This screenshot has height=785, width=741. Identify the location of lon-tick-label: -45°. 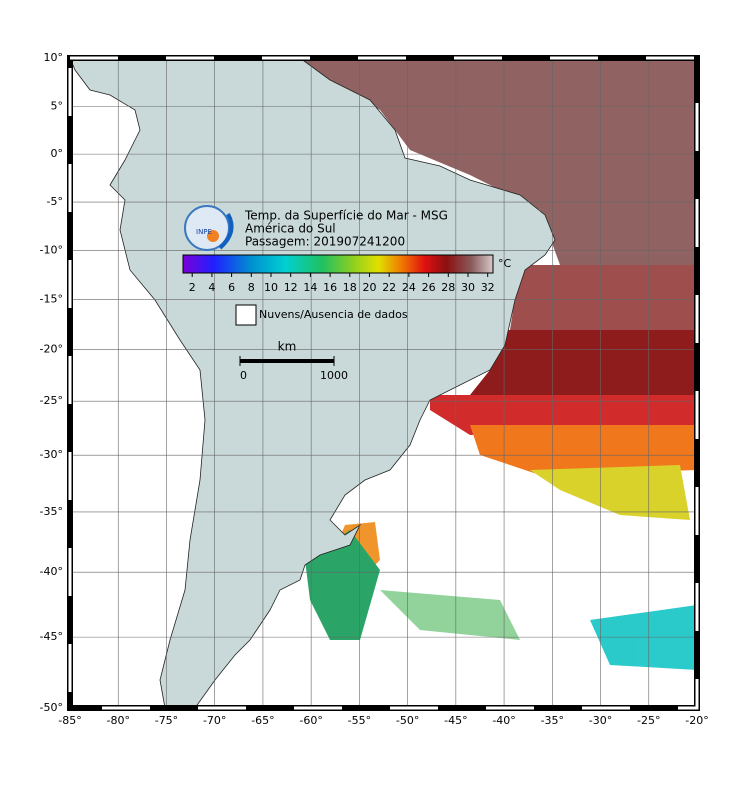
(455, 720).